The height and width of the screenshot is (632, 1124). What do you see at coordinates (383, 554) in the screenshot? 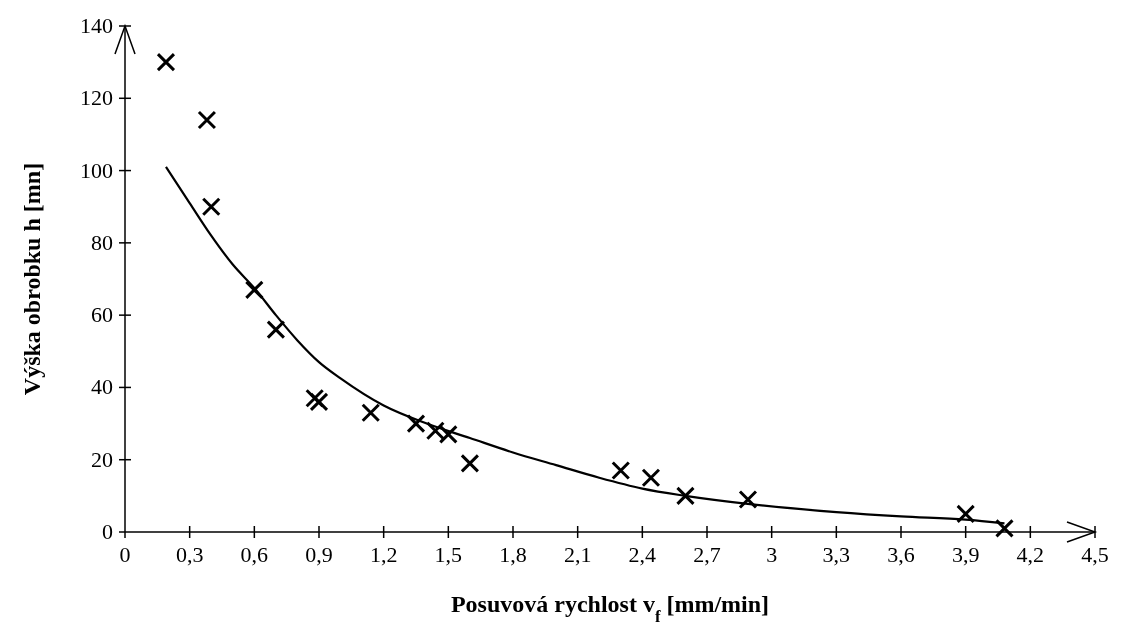
I see `x-tick-label: 1,2` at bounding box center [383, 554].